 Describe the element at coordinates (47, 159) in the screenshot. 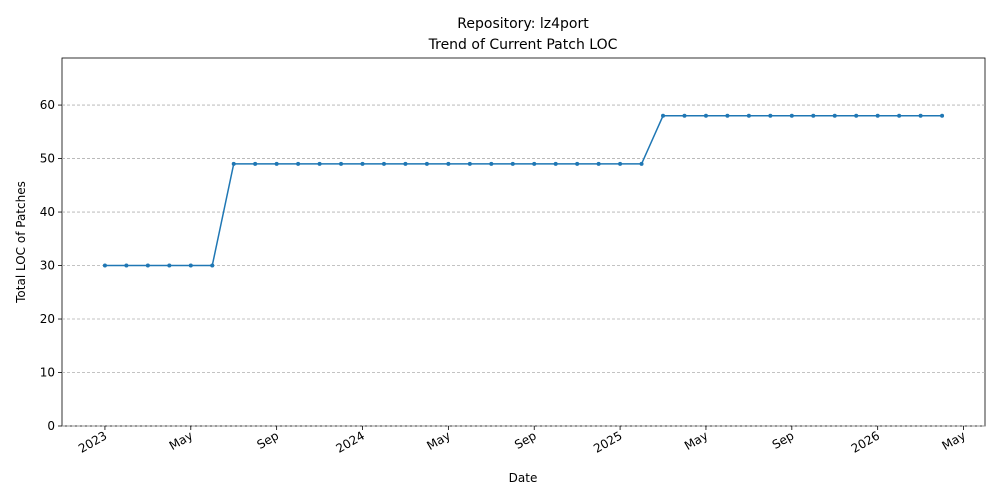

I see `y-tick-label: 50` at that location.